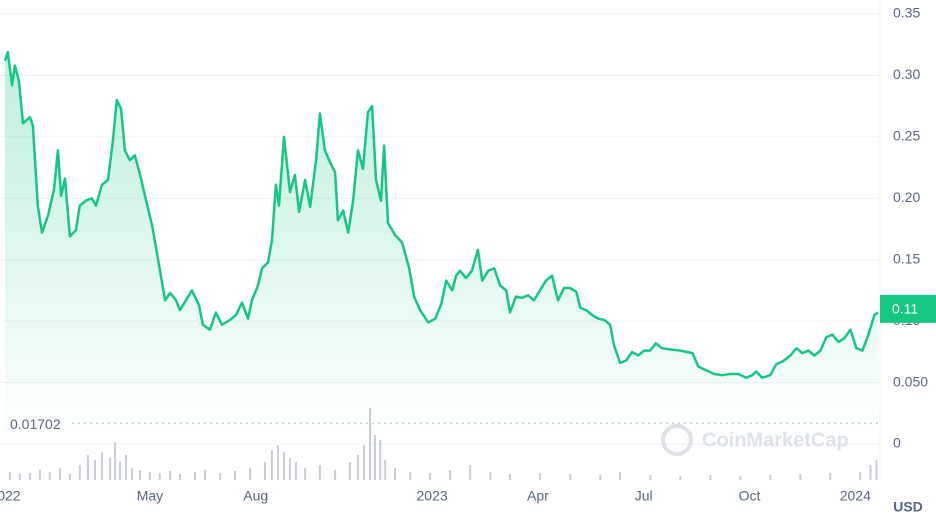 This screenshot has height=526, width=936. What do you see at coordinates (906, 136) in the screenshot?
I see `y-tick-label: 0.25` at bounding box center [906, 136].